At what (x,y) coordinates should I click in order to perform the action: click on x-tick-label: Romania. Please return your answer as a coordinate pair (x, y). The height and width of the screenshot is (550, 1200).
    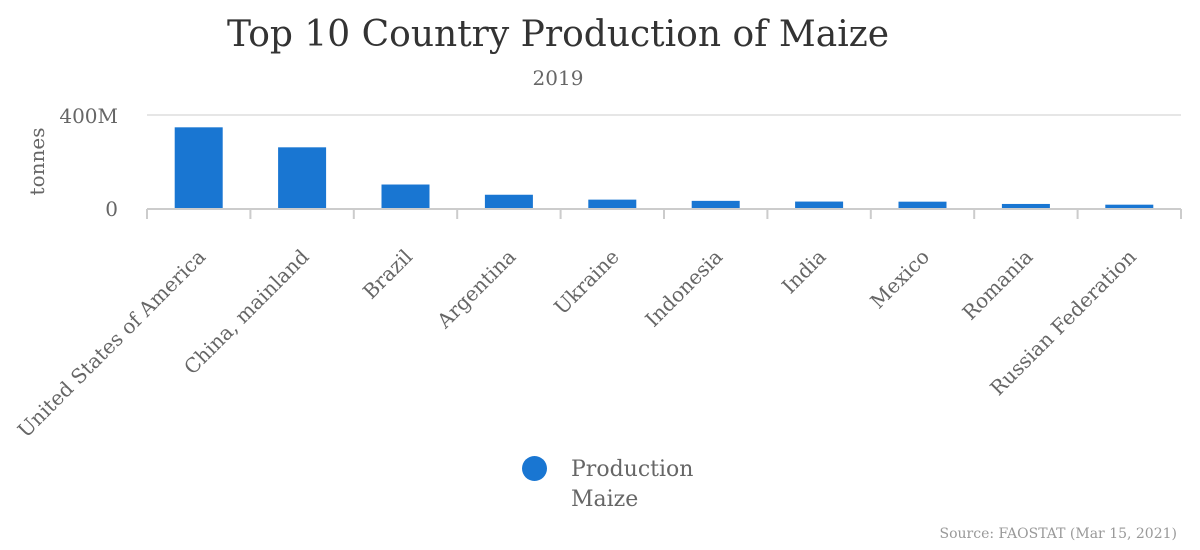
    Looking at the image, I should click on (997, 285).